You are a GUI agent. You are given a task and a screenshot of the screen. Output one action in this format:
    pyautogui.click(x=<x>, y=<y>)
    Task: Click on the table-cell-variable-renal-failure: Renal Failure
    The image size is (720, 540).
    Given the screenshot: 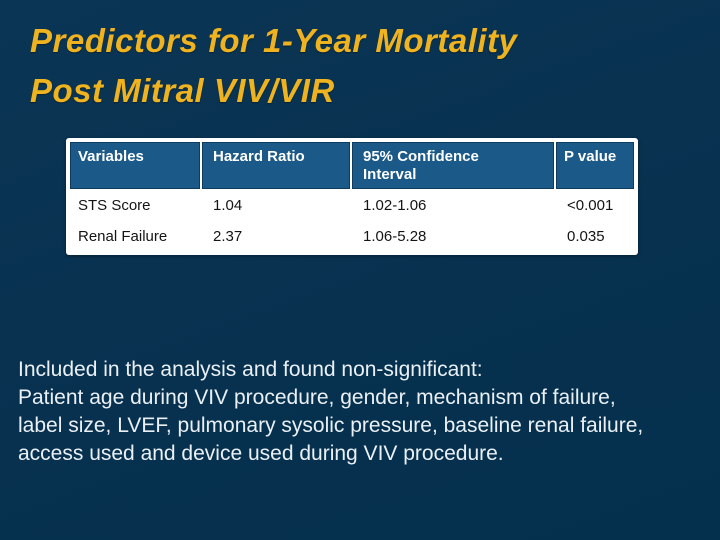 What is the action you would take?
    pyautogui.click(x=136, y=235)
    